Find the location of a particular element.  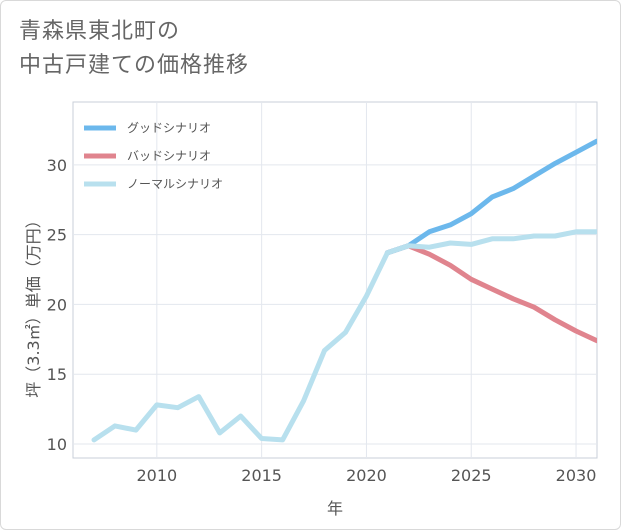

chart-title-line-2: 中古戸建ての価格推移 is located at coordinates (134, 65).